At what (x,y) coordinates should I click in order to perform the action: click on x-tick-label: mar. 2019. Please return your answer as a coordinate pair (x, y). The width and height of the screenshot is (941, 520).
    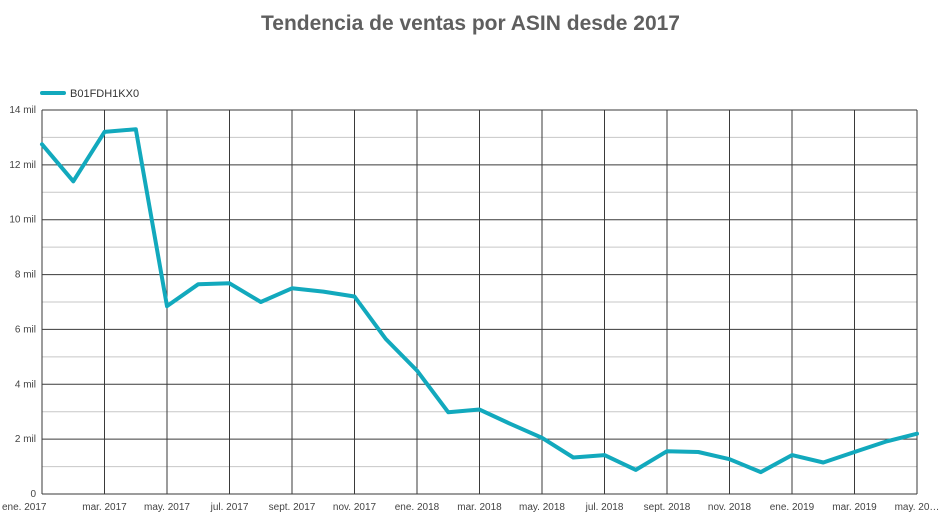
    Looking at the image, I should click on (854, 507).